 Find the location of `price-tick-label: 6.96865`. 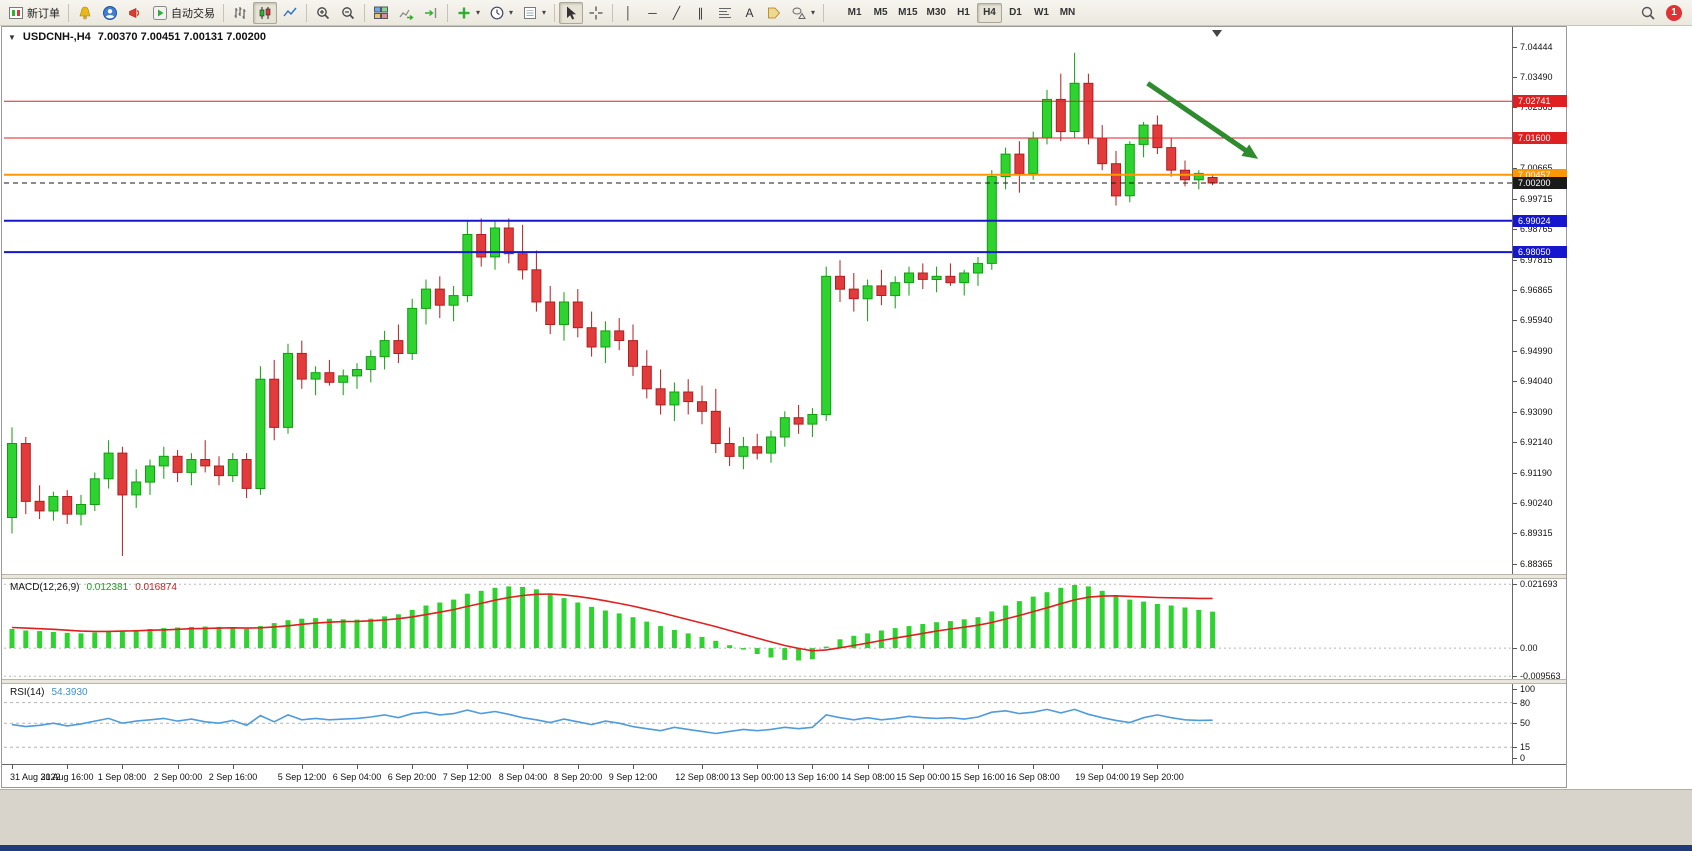

price-tick-label: 6.96865 is located at coordinates (1536, 290).